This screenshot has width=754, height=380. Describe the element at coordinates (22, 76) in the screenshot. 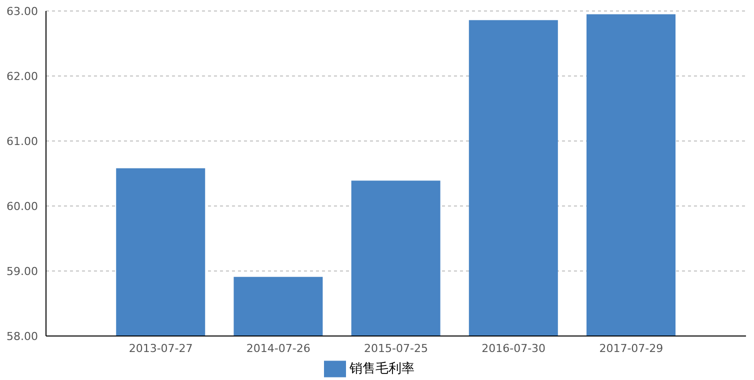

I see `y-tick-label: 62.00` at that location.